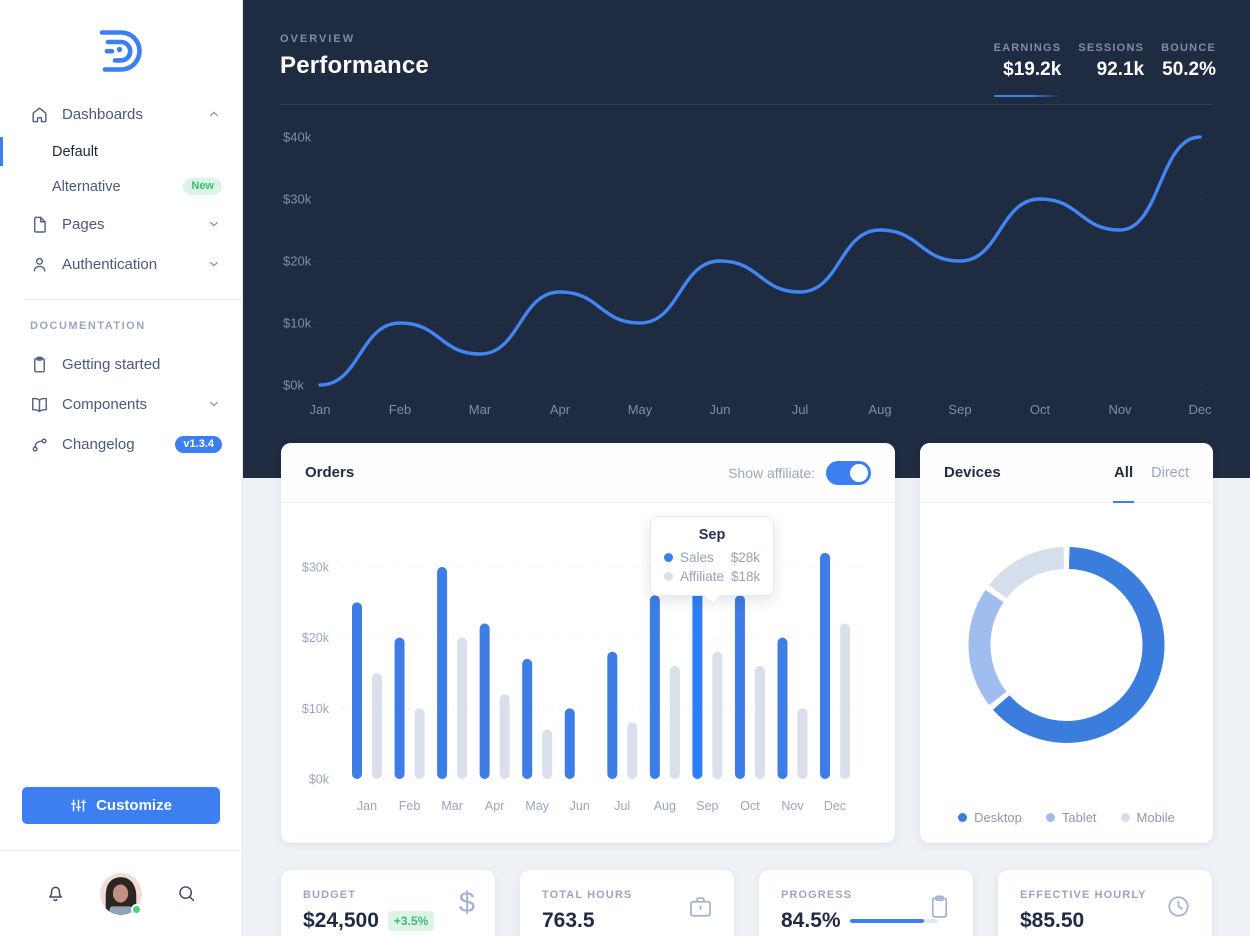 Image resolution: width=1250 pixels, height=936 pixels. I want to click on stat-card-value: 84.5%, so click(811, 920).